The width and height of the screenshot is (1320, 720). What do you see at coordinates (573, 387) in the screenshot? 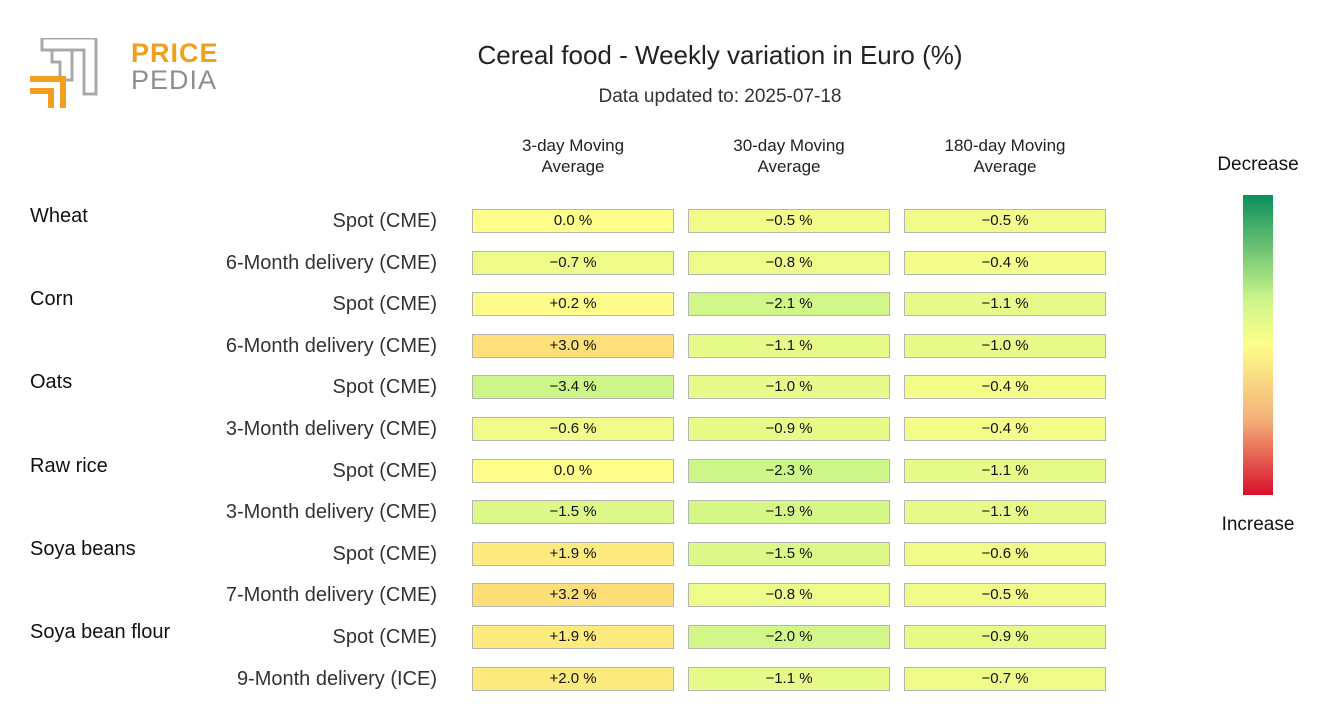
I see `value-cell: −3.4 %` at bounding box center [573, 387].